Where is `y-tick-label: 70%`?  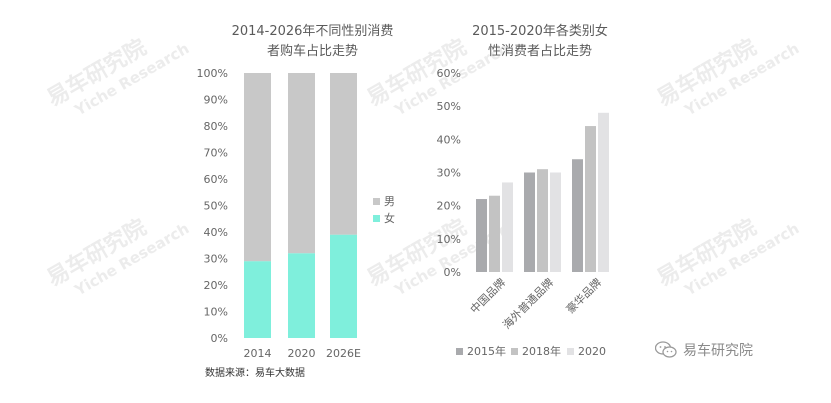
y-tick-label: 70% is located at coordinates (216, 153).